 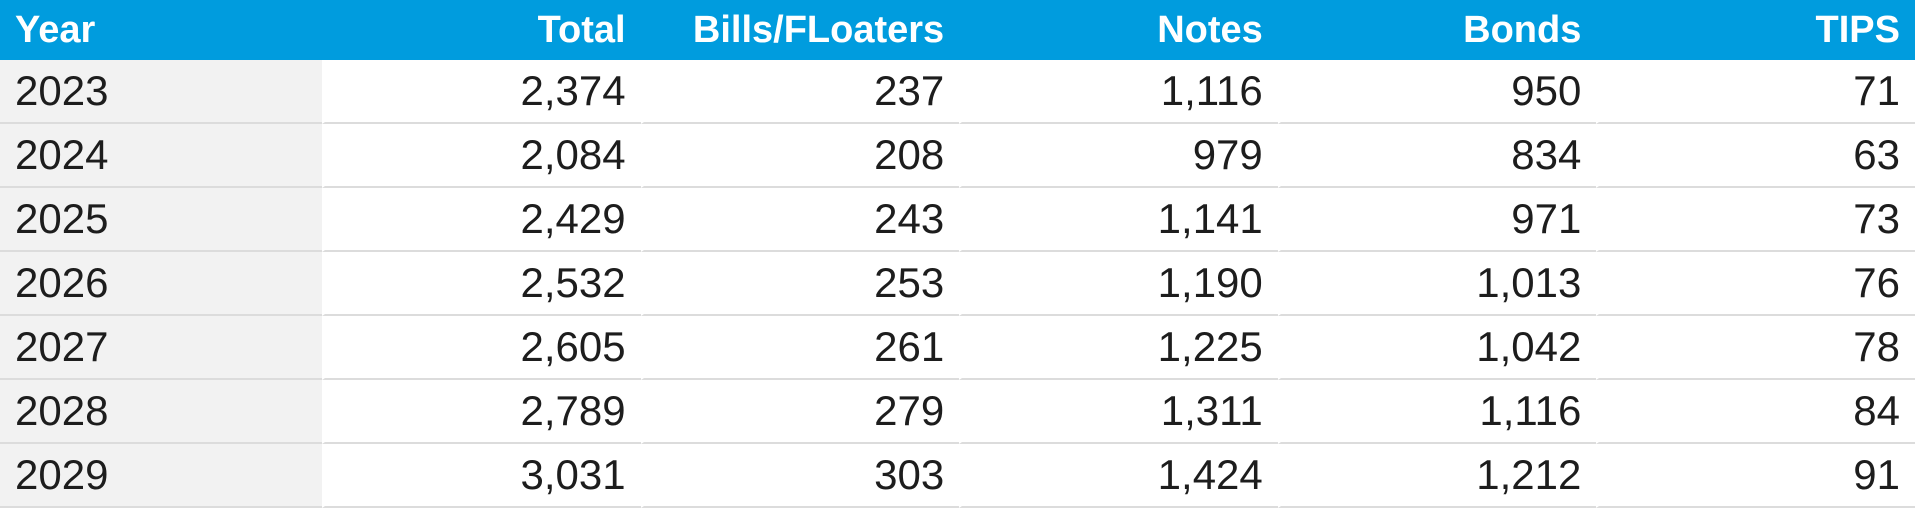 What do you see at coordinates (1437, 156) in the screenshot?
I see `cell-bonds: 834` at bounding box center [1437, 156].